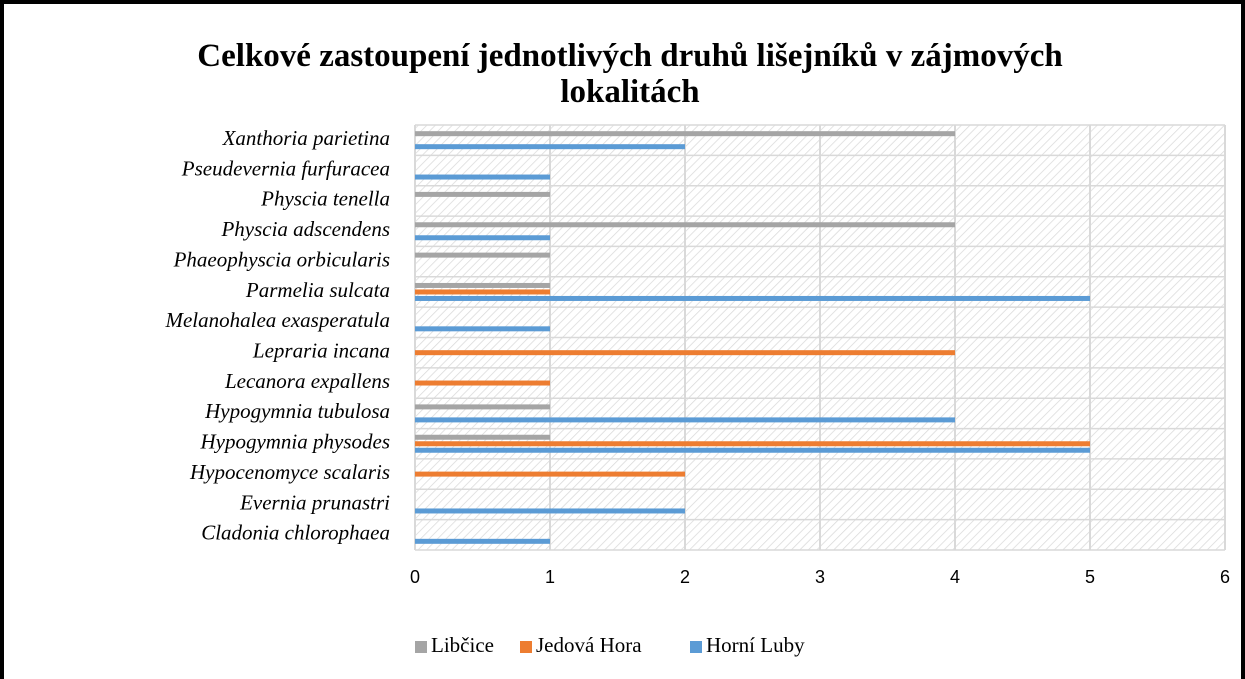 The width and height of the screenshot is (1245, 679). Describe the element at coordinates (305, 229) in the screenshot. I see `y-tick-label: Physcia adscendens` at that location.